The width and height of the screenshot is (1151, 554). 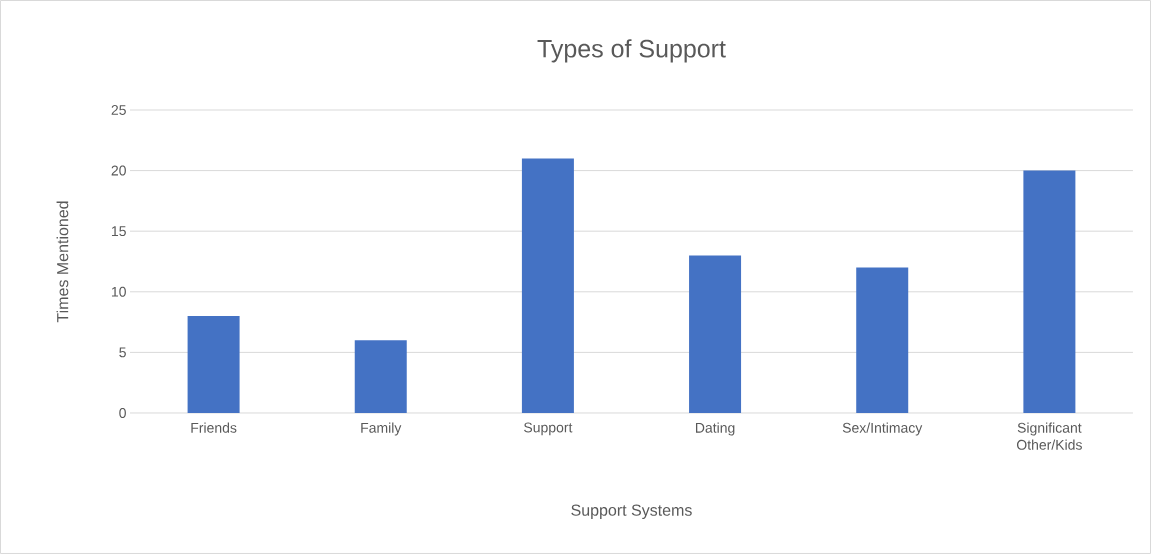 I want to click on x-tick-label: Support, so click(x=548, y=429).